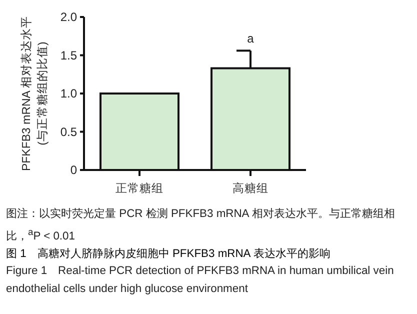 The image size is (417, 314). I want to click on y-tick-label: 0.5, so click(69, 131).